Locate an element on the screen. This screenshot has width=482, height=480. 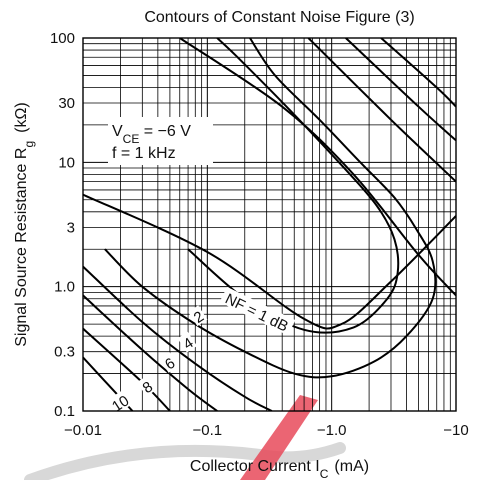
chart-title: Contours of Constant Noise Figure (3) is located at coordinates (279, 17).